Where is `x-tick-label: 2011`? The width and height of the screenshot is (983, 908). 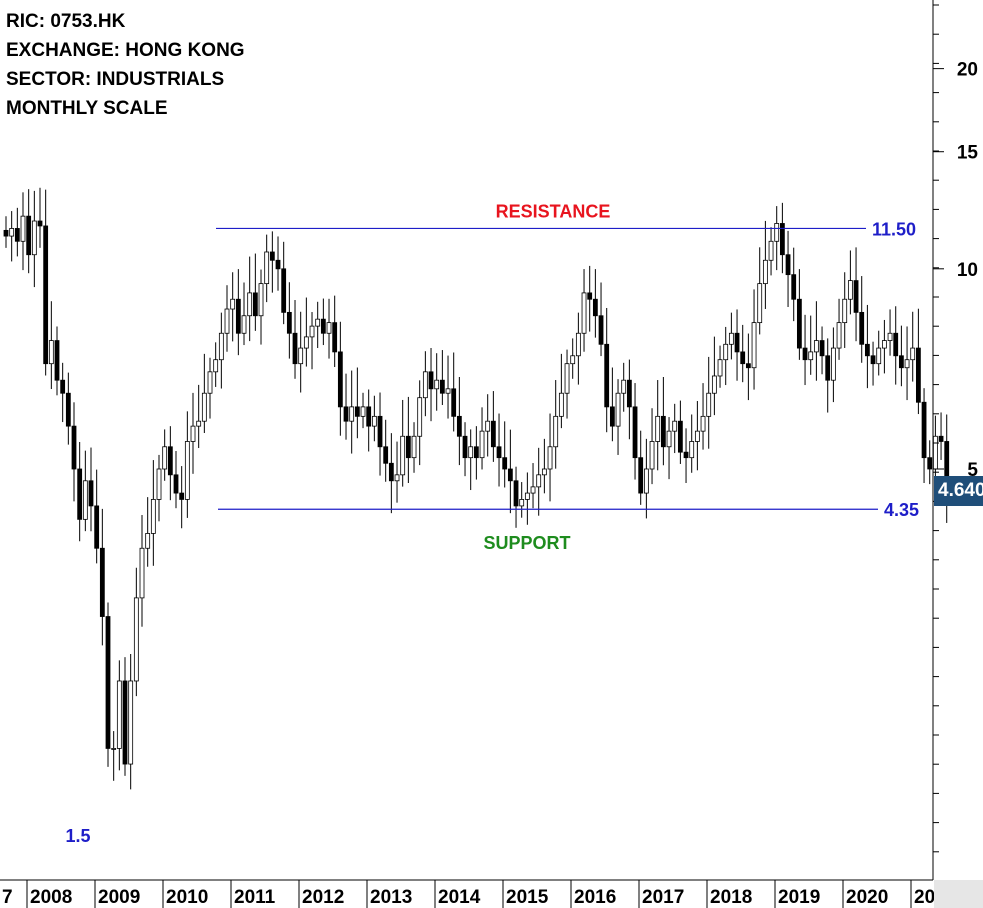
x-tick-label: 2011 is located at coordinates (255, 897).